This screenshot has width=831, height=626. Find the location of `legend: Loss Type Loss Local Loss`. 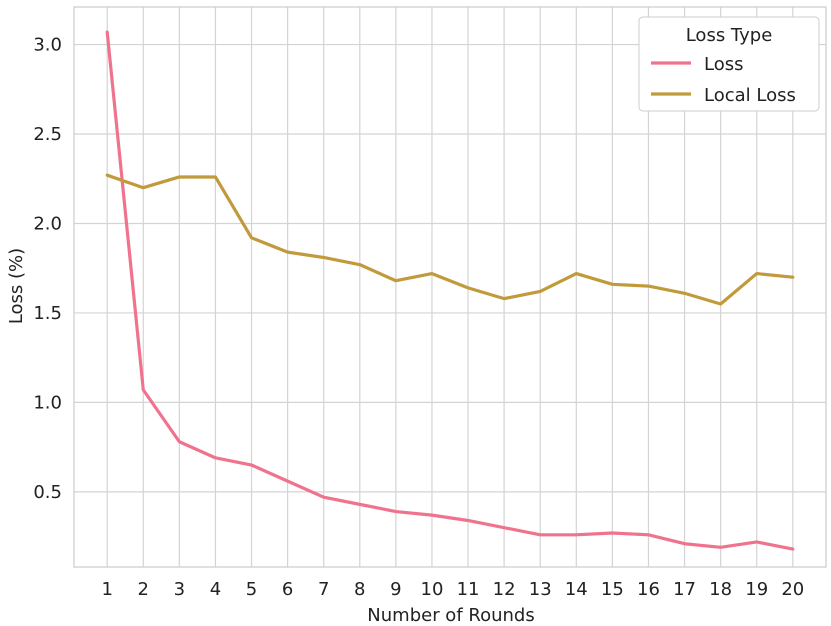

legend: Loss Type Loss Local Loss is located at coordinates (729, 64).